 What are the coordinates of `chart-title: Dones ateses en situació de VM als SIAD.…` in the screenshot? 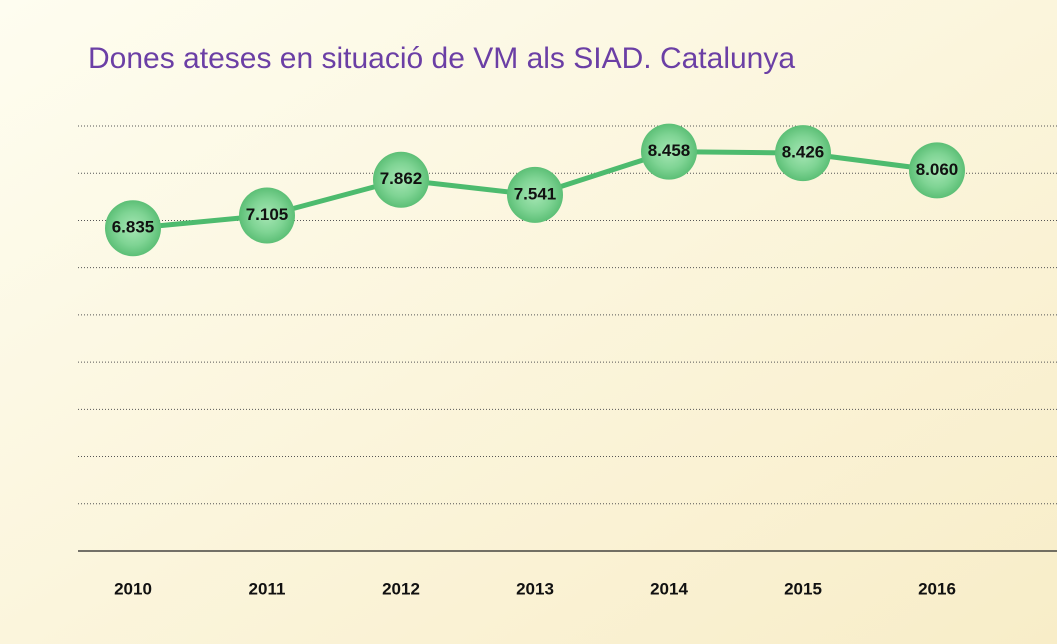 It's located at (441, 58).